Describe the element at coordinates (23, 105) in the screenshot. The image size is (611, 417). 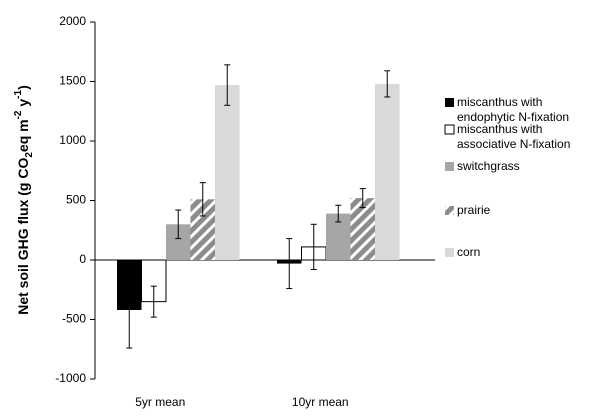
I see `y-axis-label-part: y` at that location.